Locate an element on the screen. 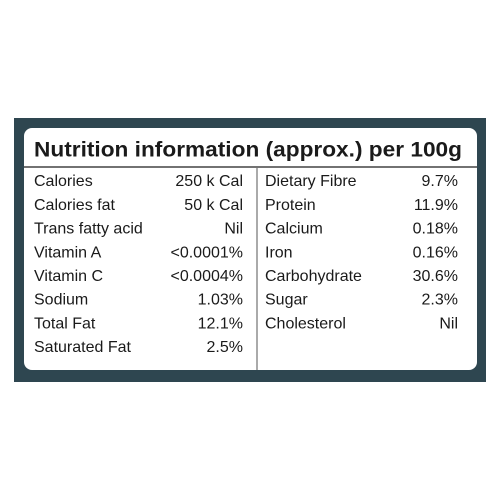 This screenshot has width=500, height=500. nutrient-name: Dietary Fibre is located at coordinates (311, 181).